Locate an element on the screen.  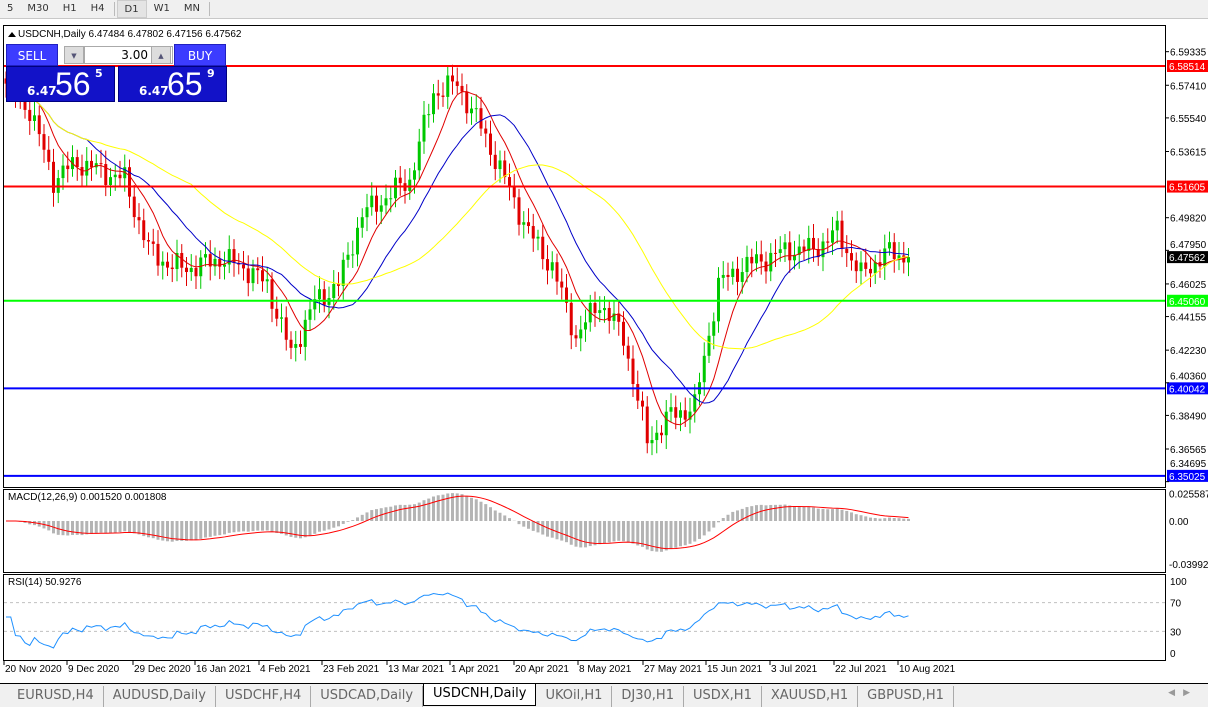
timeframe-mn: MN is located at coordinates (191, 8).